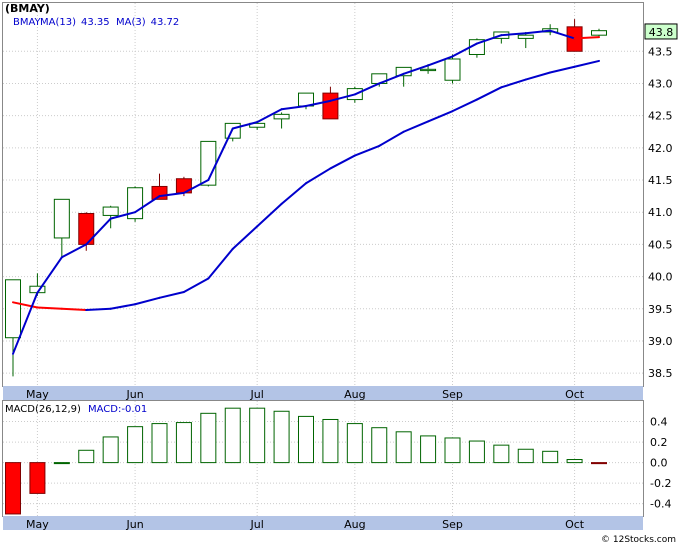  Describe the element at coordinates (37, 394) in the screenshot. I see `price-month-label: May` at that location.